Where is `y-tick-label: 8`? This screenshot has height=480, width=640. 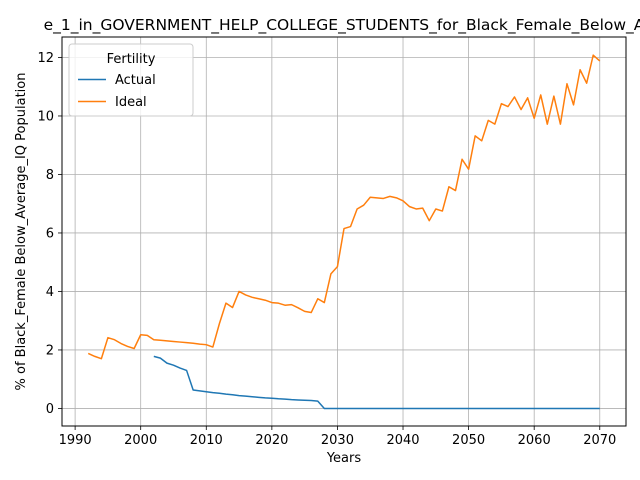 y-tick-label: 8 is located at coordinates (50, 175).